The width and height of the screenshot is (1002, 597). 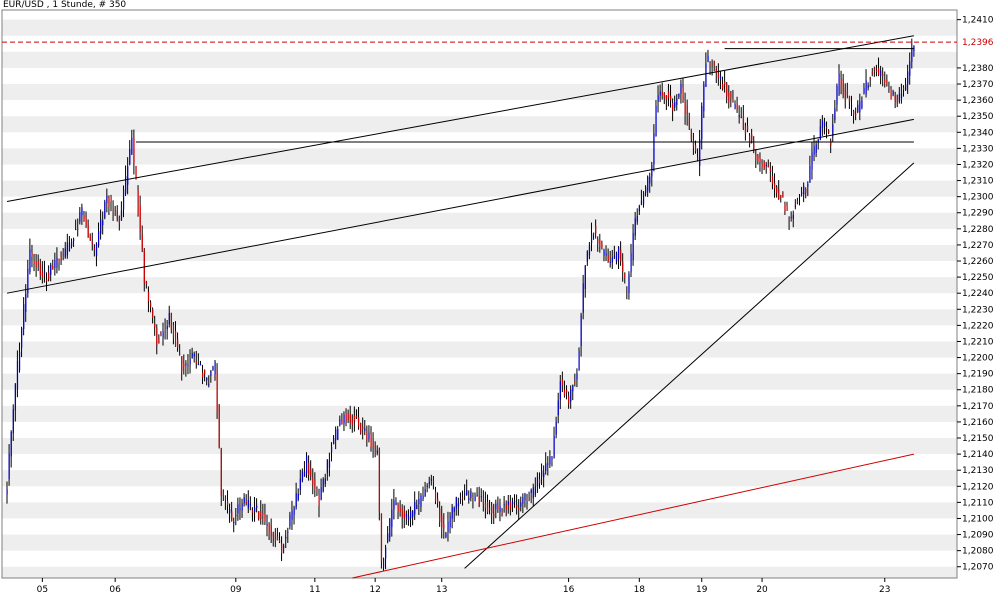 I want to click on x-axis: 05 06 09 11 12 13 16 18 19 20 23, so click(x=463, y=586).